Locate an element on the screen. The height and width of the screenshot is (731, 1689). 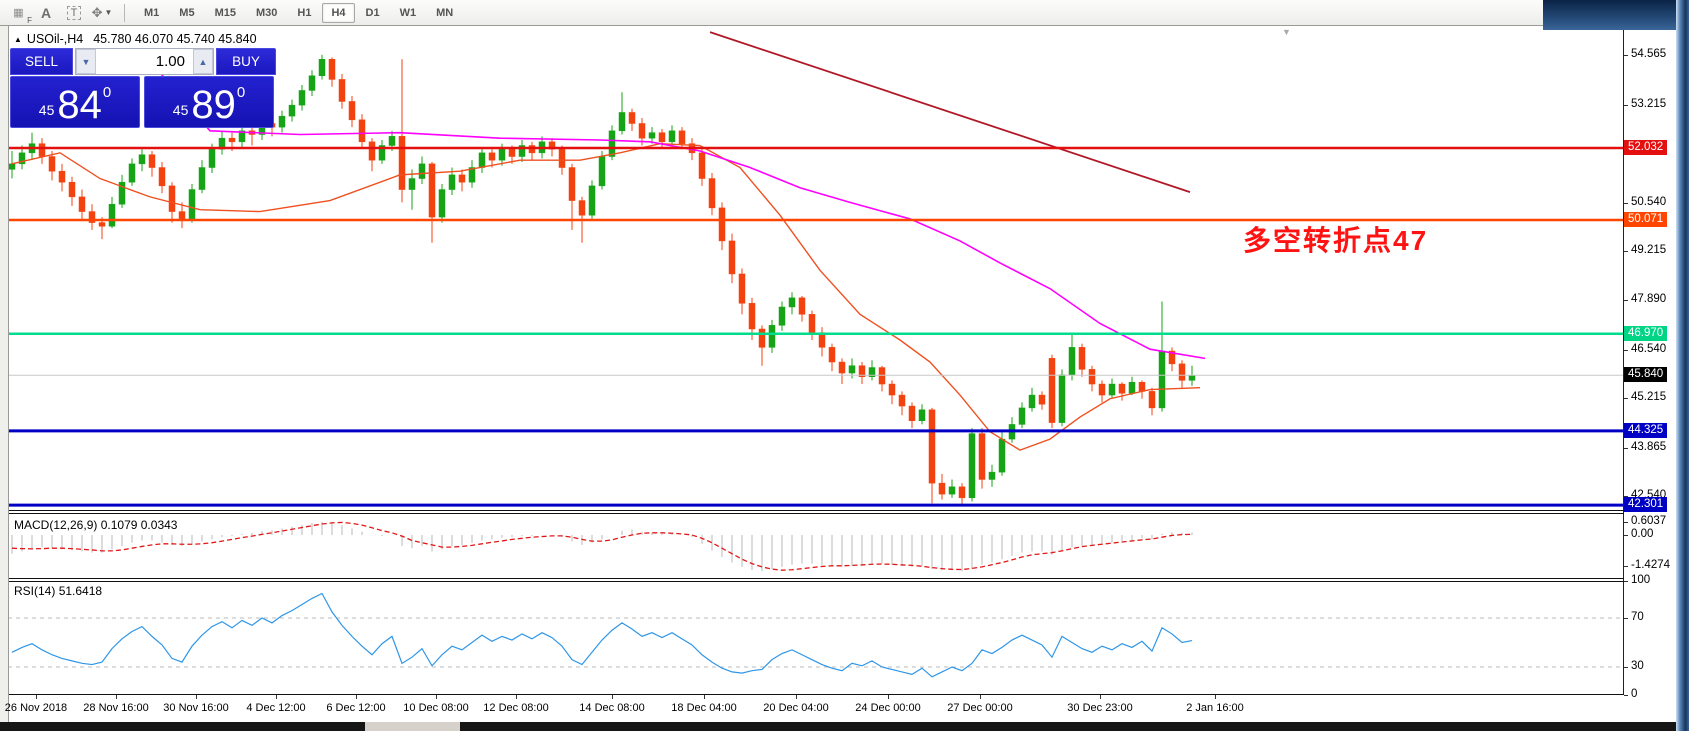
sell-price-main: 84 is located at coordinates (79, 105).